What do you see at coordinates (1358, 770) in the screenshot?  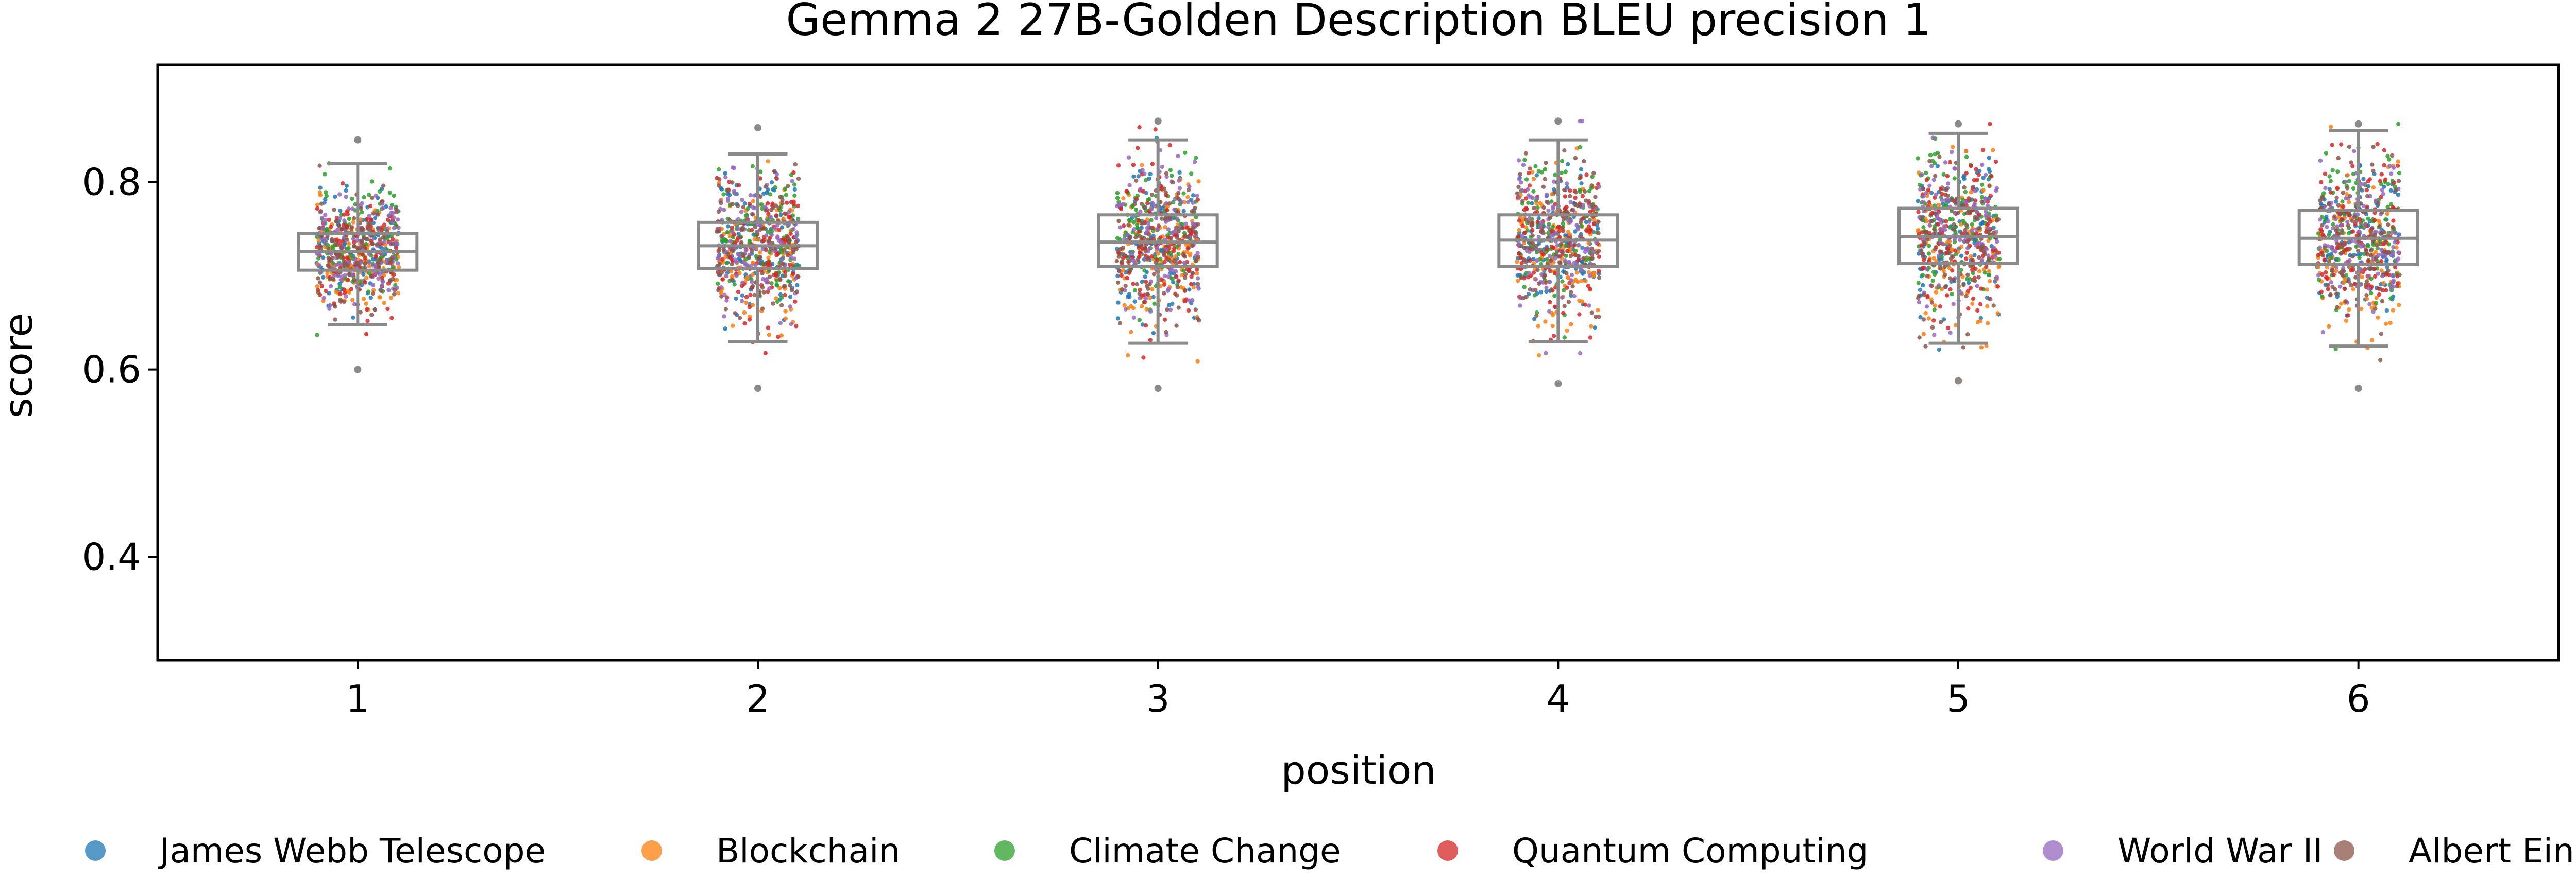 I see `x-axis-label: position` at bounding box center [1358, 770].